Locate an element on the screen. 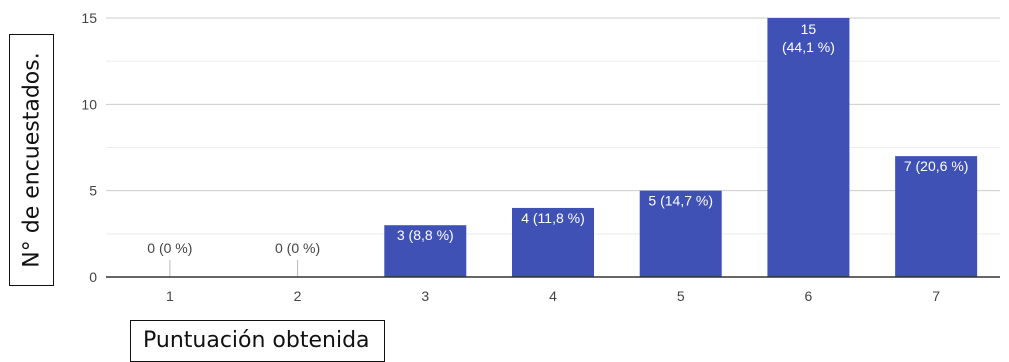 Image resolution: width=1009 pixels, height=362 pixels. data-label: 15 is located at coordinates (809, 29).